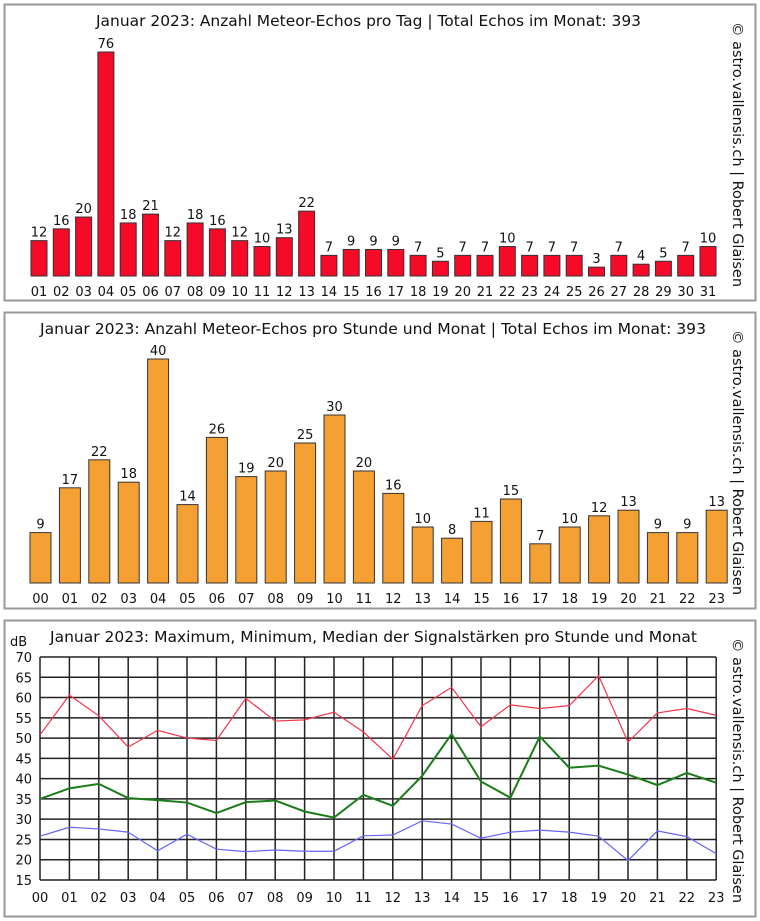 The image size is (760, 921). Describe the element at coordinates (596, 292) in the screenshot. I see `x-tick-label: 26` at that location.